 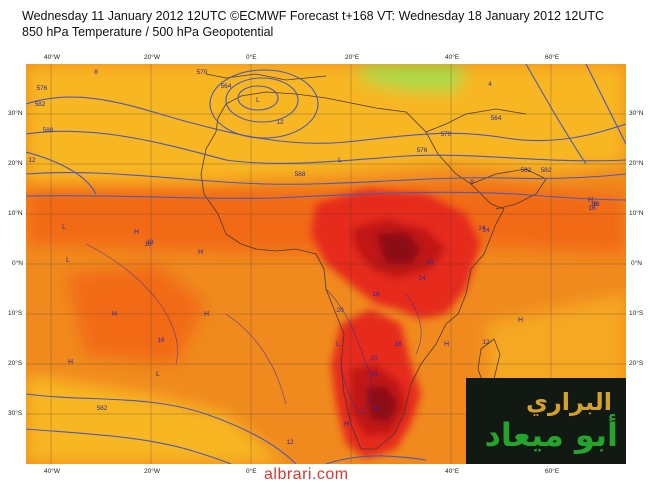 What do you see at coordinates (52, 57) in the screenshot?
I see `lon-label-top: 40°W` at bounding box center [52, 57].